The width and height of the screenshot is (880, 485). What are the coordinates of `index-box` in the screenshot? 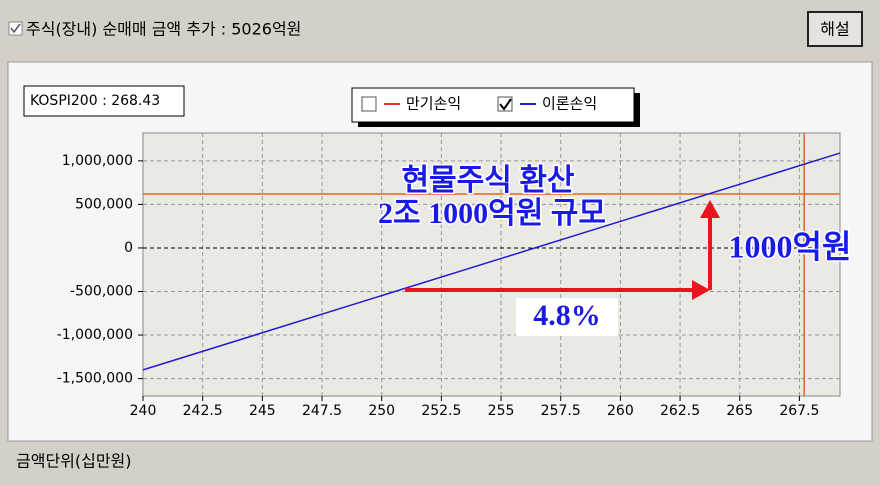 It's located at (104, 101).